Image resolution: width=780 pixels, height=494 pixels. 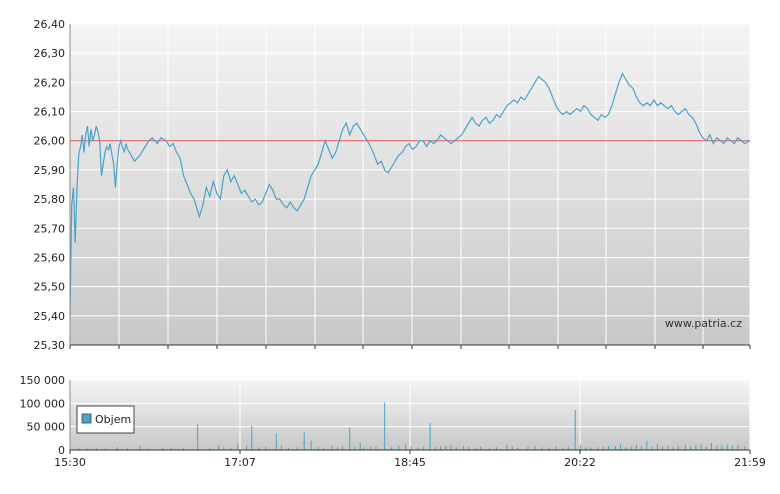 What do you see at coordinates (86, 418) in the screenshot?
I see `legend-swatch` at bounding box center [86, 418].